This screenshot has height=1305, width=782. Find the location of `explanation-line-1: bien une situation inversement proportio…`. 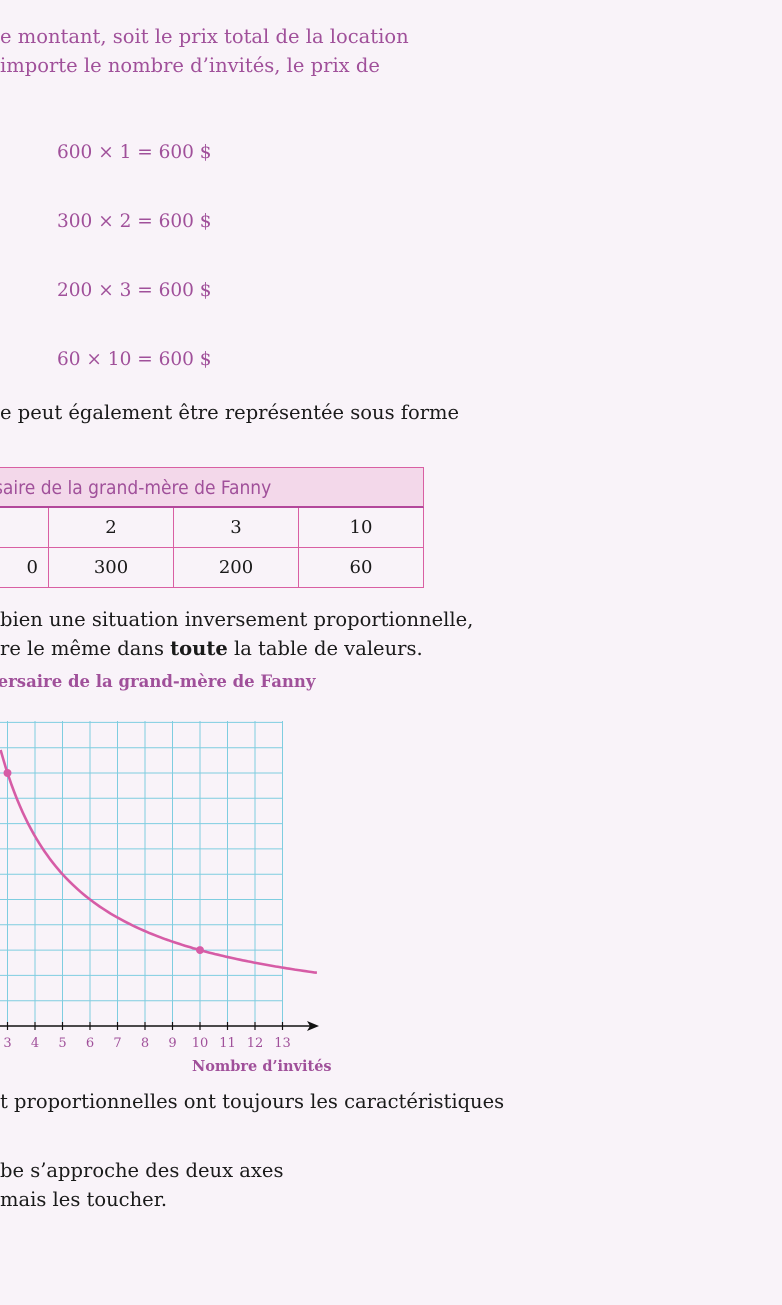

explanation-line-1: bien une situation inversement proportio… is located at coordinates (237, 619).